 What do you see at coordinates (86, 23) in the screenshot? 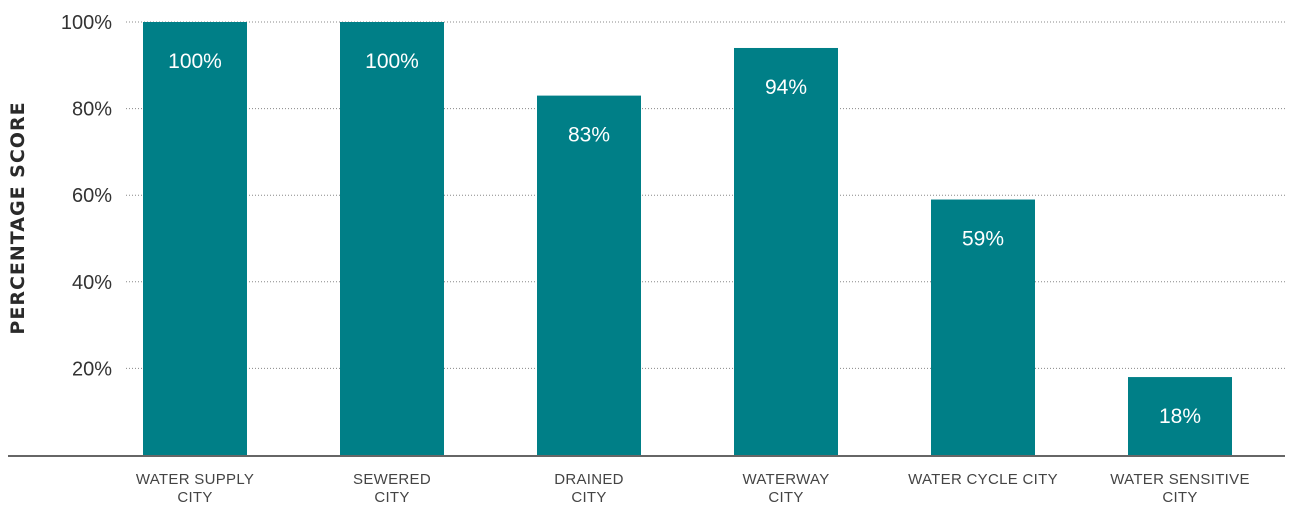
I see `y-tick-label: 100%` at bounding box center [86, 23].